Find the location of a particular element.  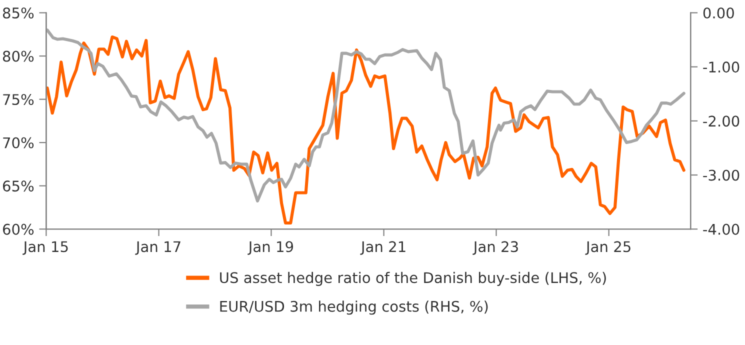

y-tick-label: 75% is located at coordinates (18, 100).